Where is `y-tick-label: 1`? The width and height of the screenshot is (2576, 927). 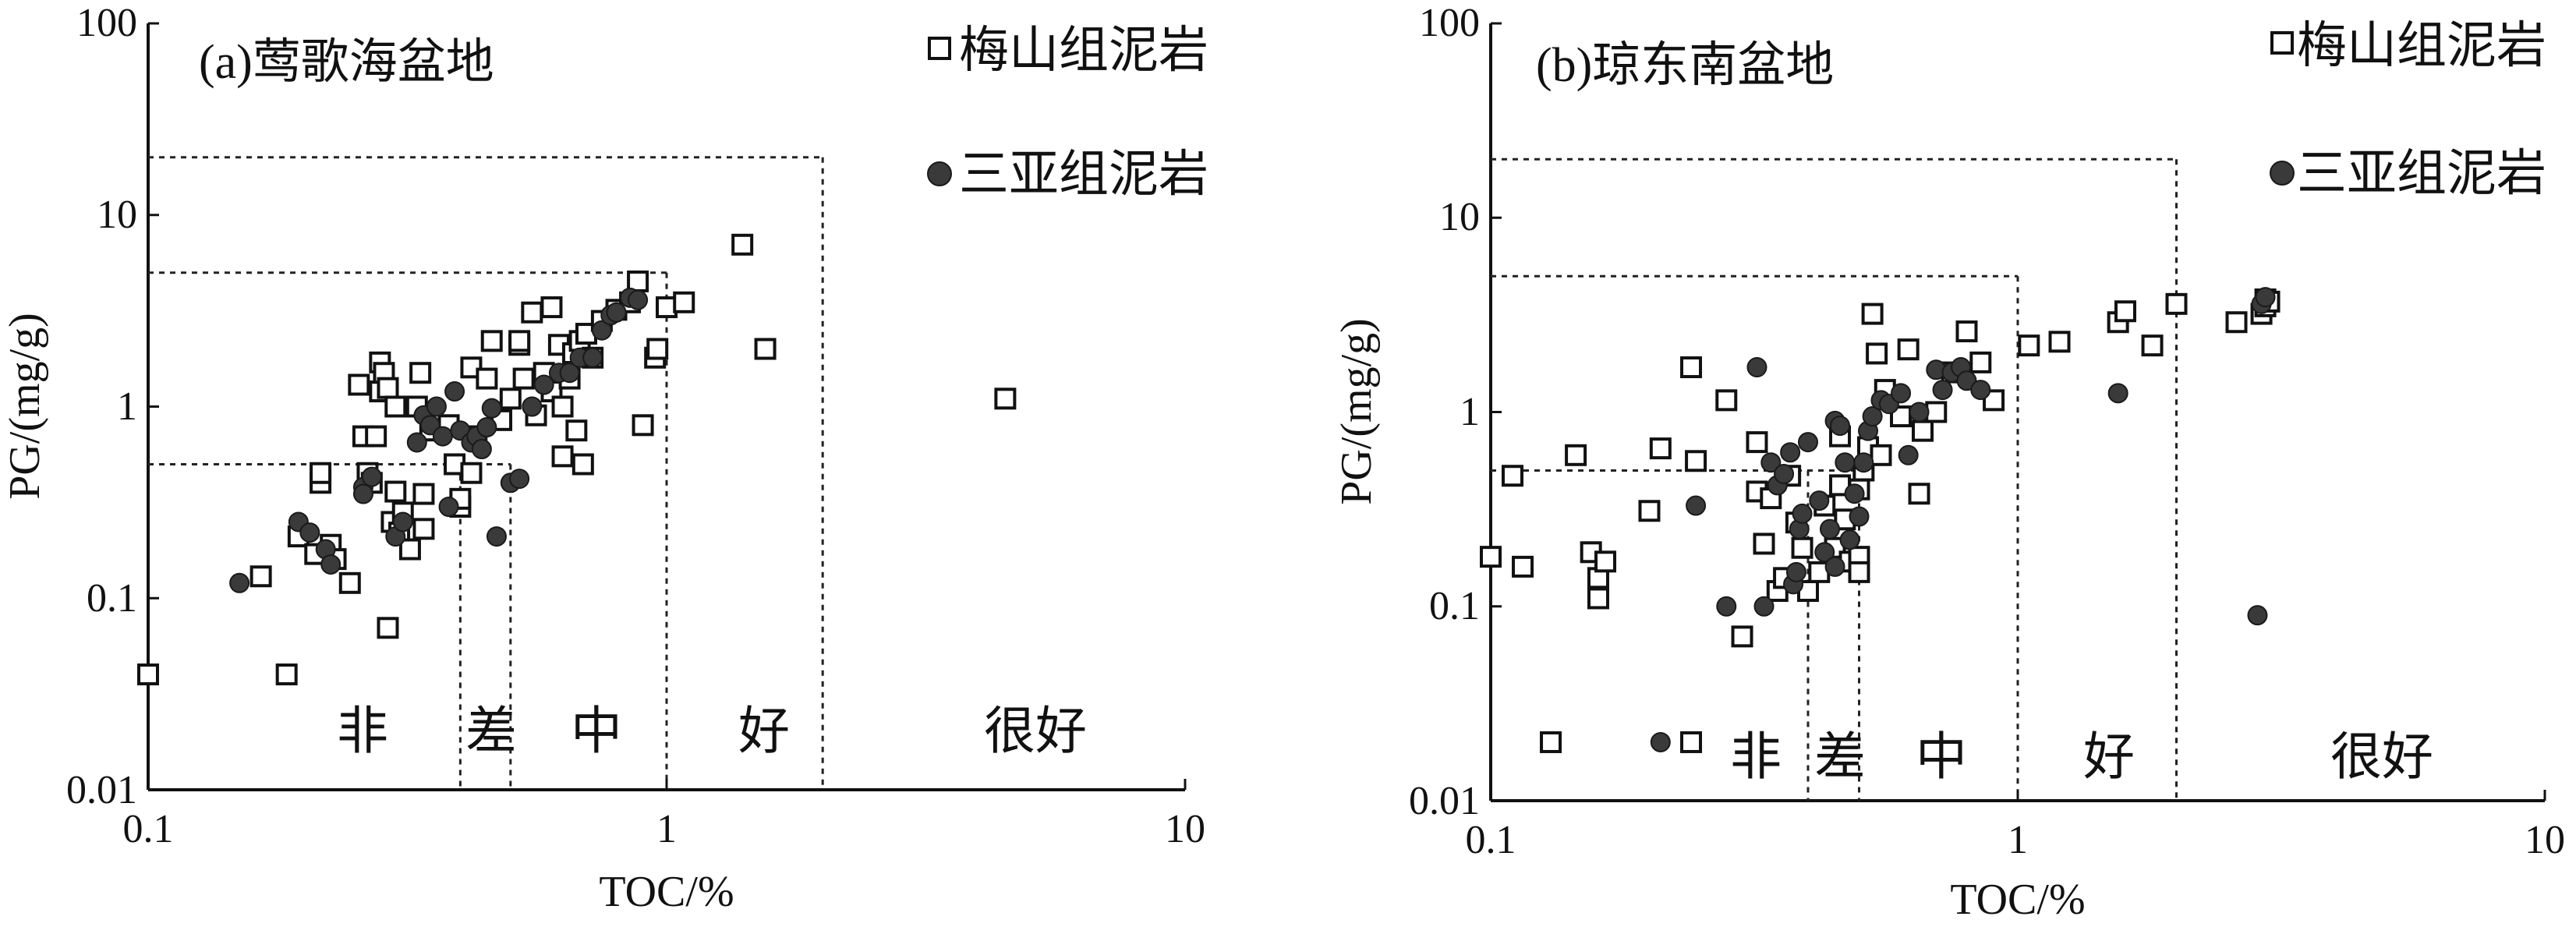 y-tick-label: 1 is located at coordinates (1470, 412).